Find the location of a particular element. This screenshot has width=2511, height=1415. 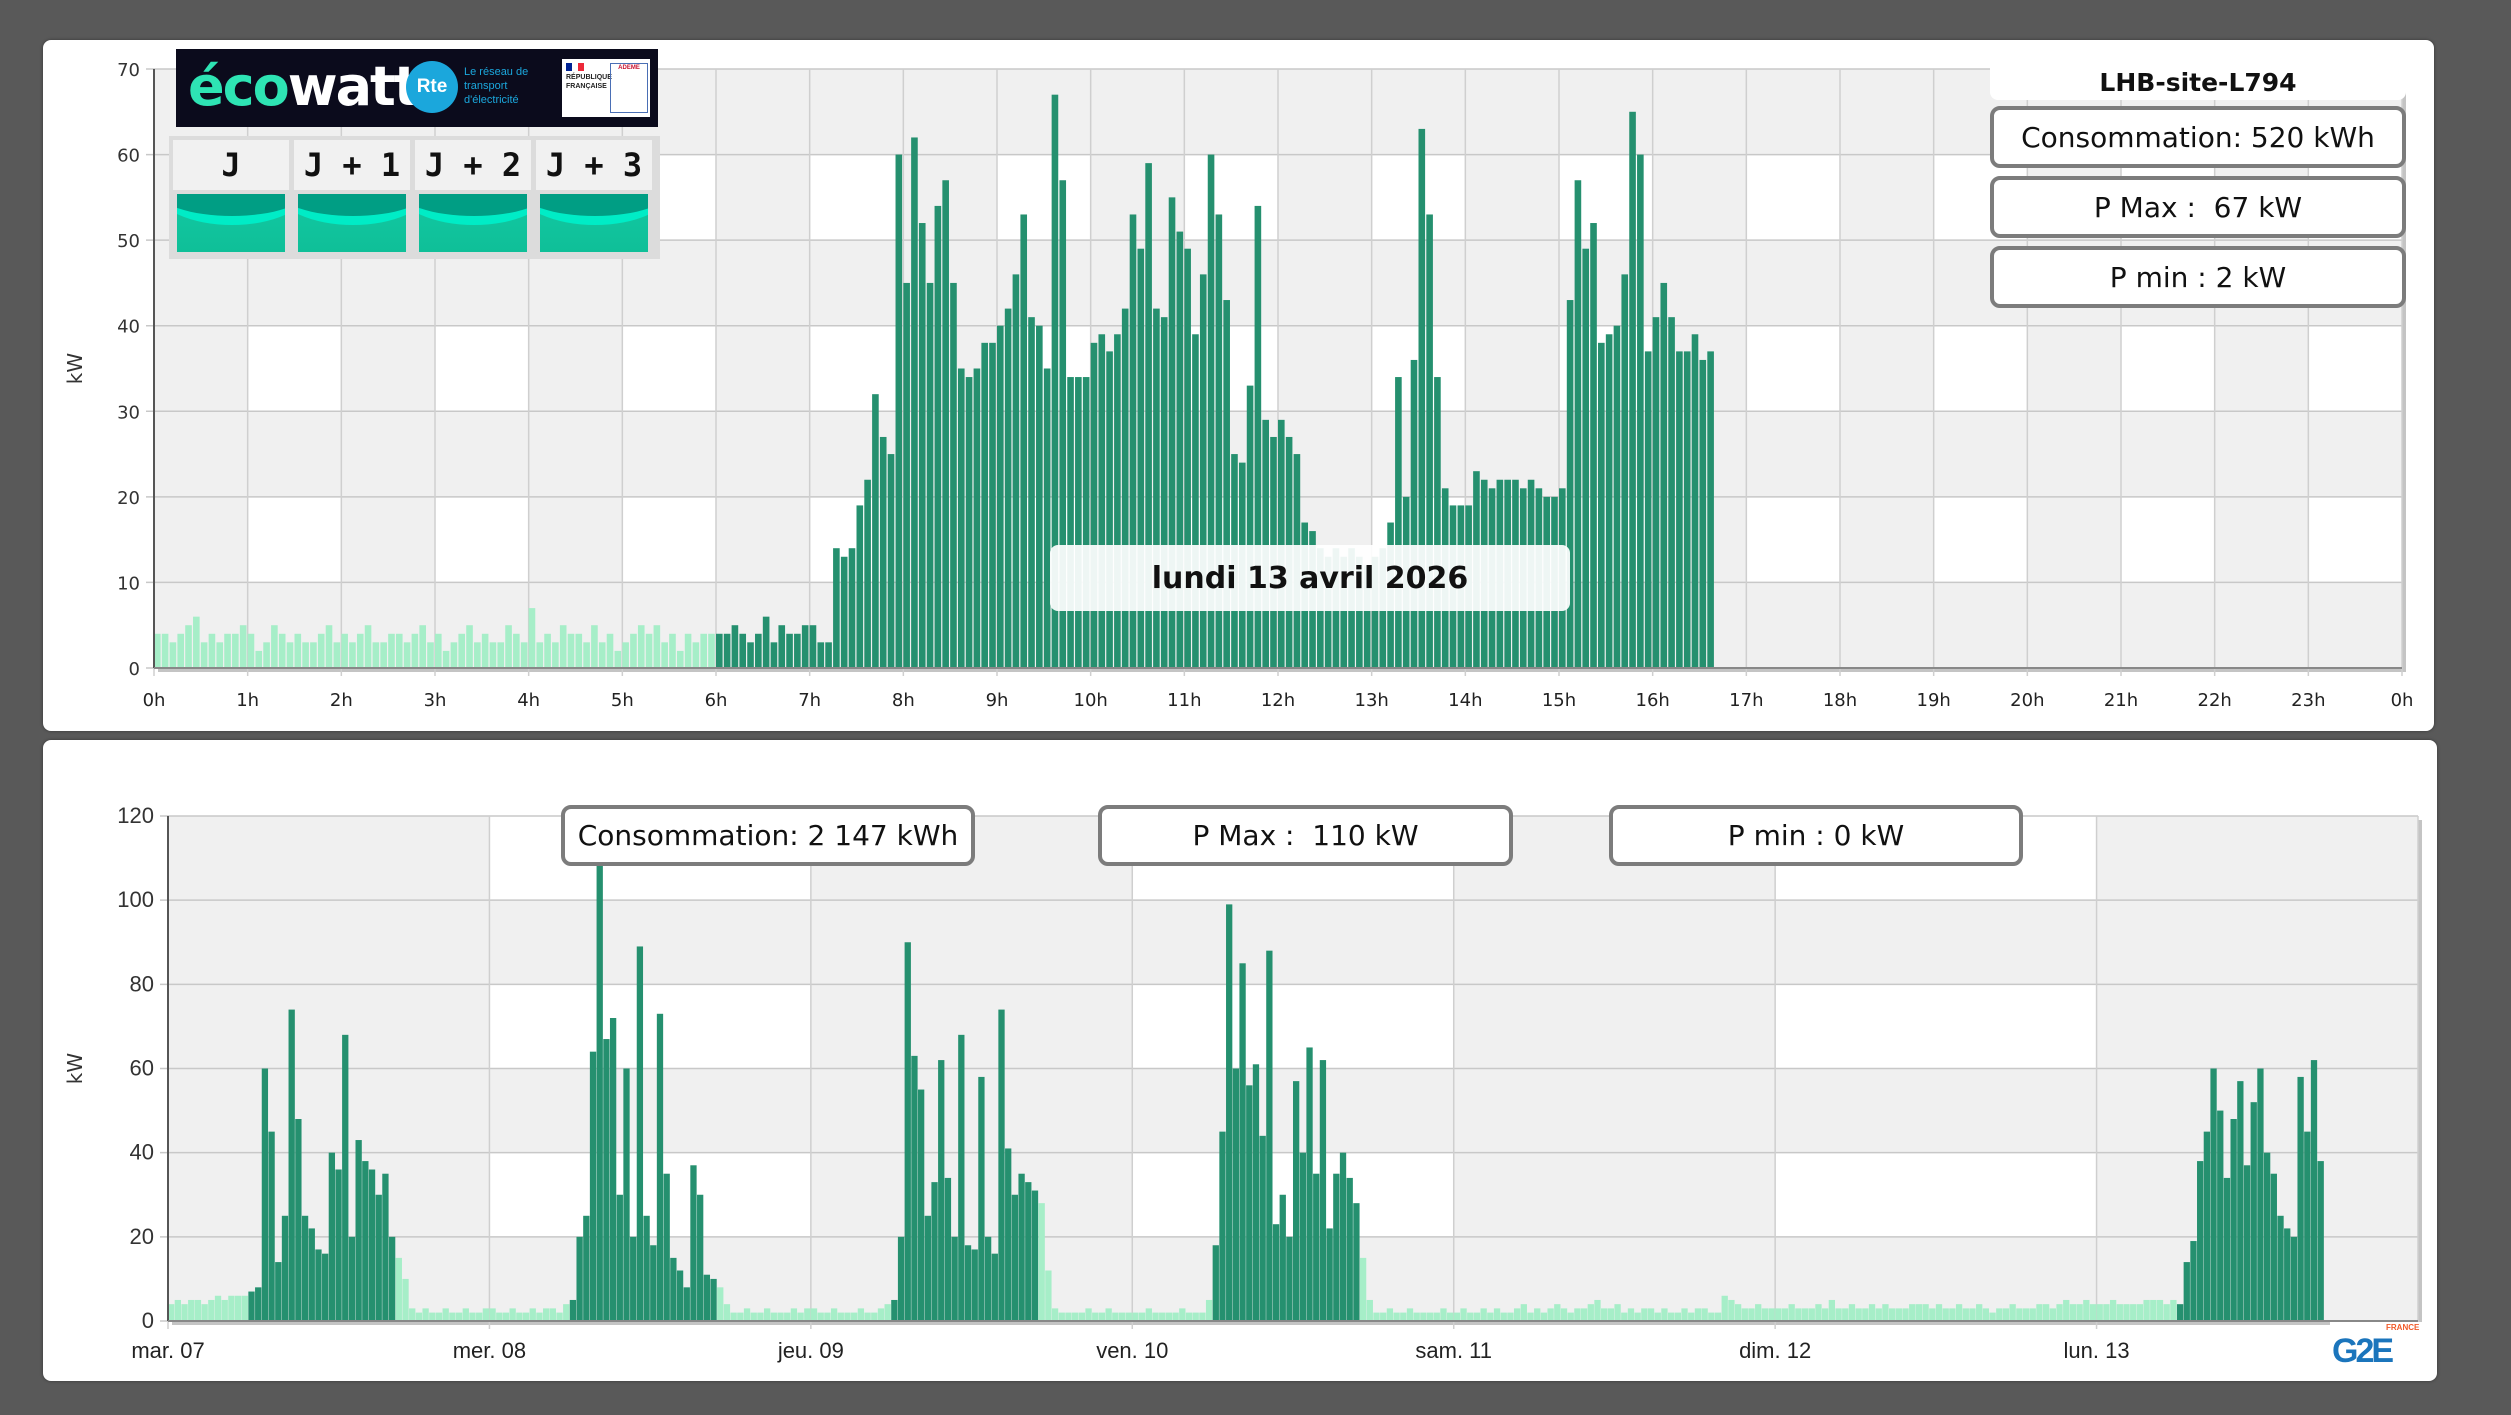

forecast-day-label: J + 2 is located at coordinates (473, 165).